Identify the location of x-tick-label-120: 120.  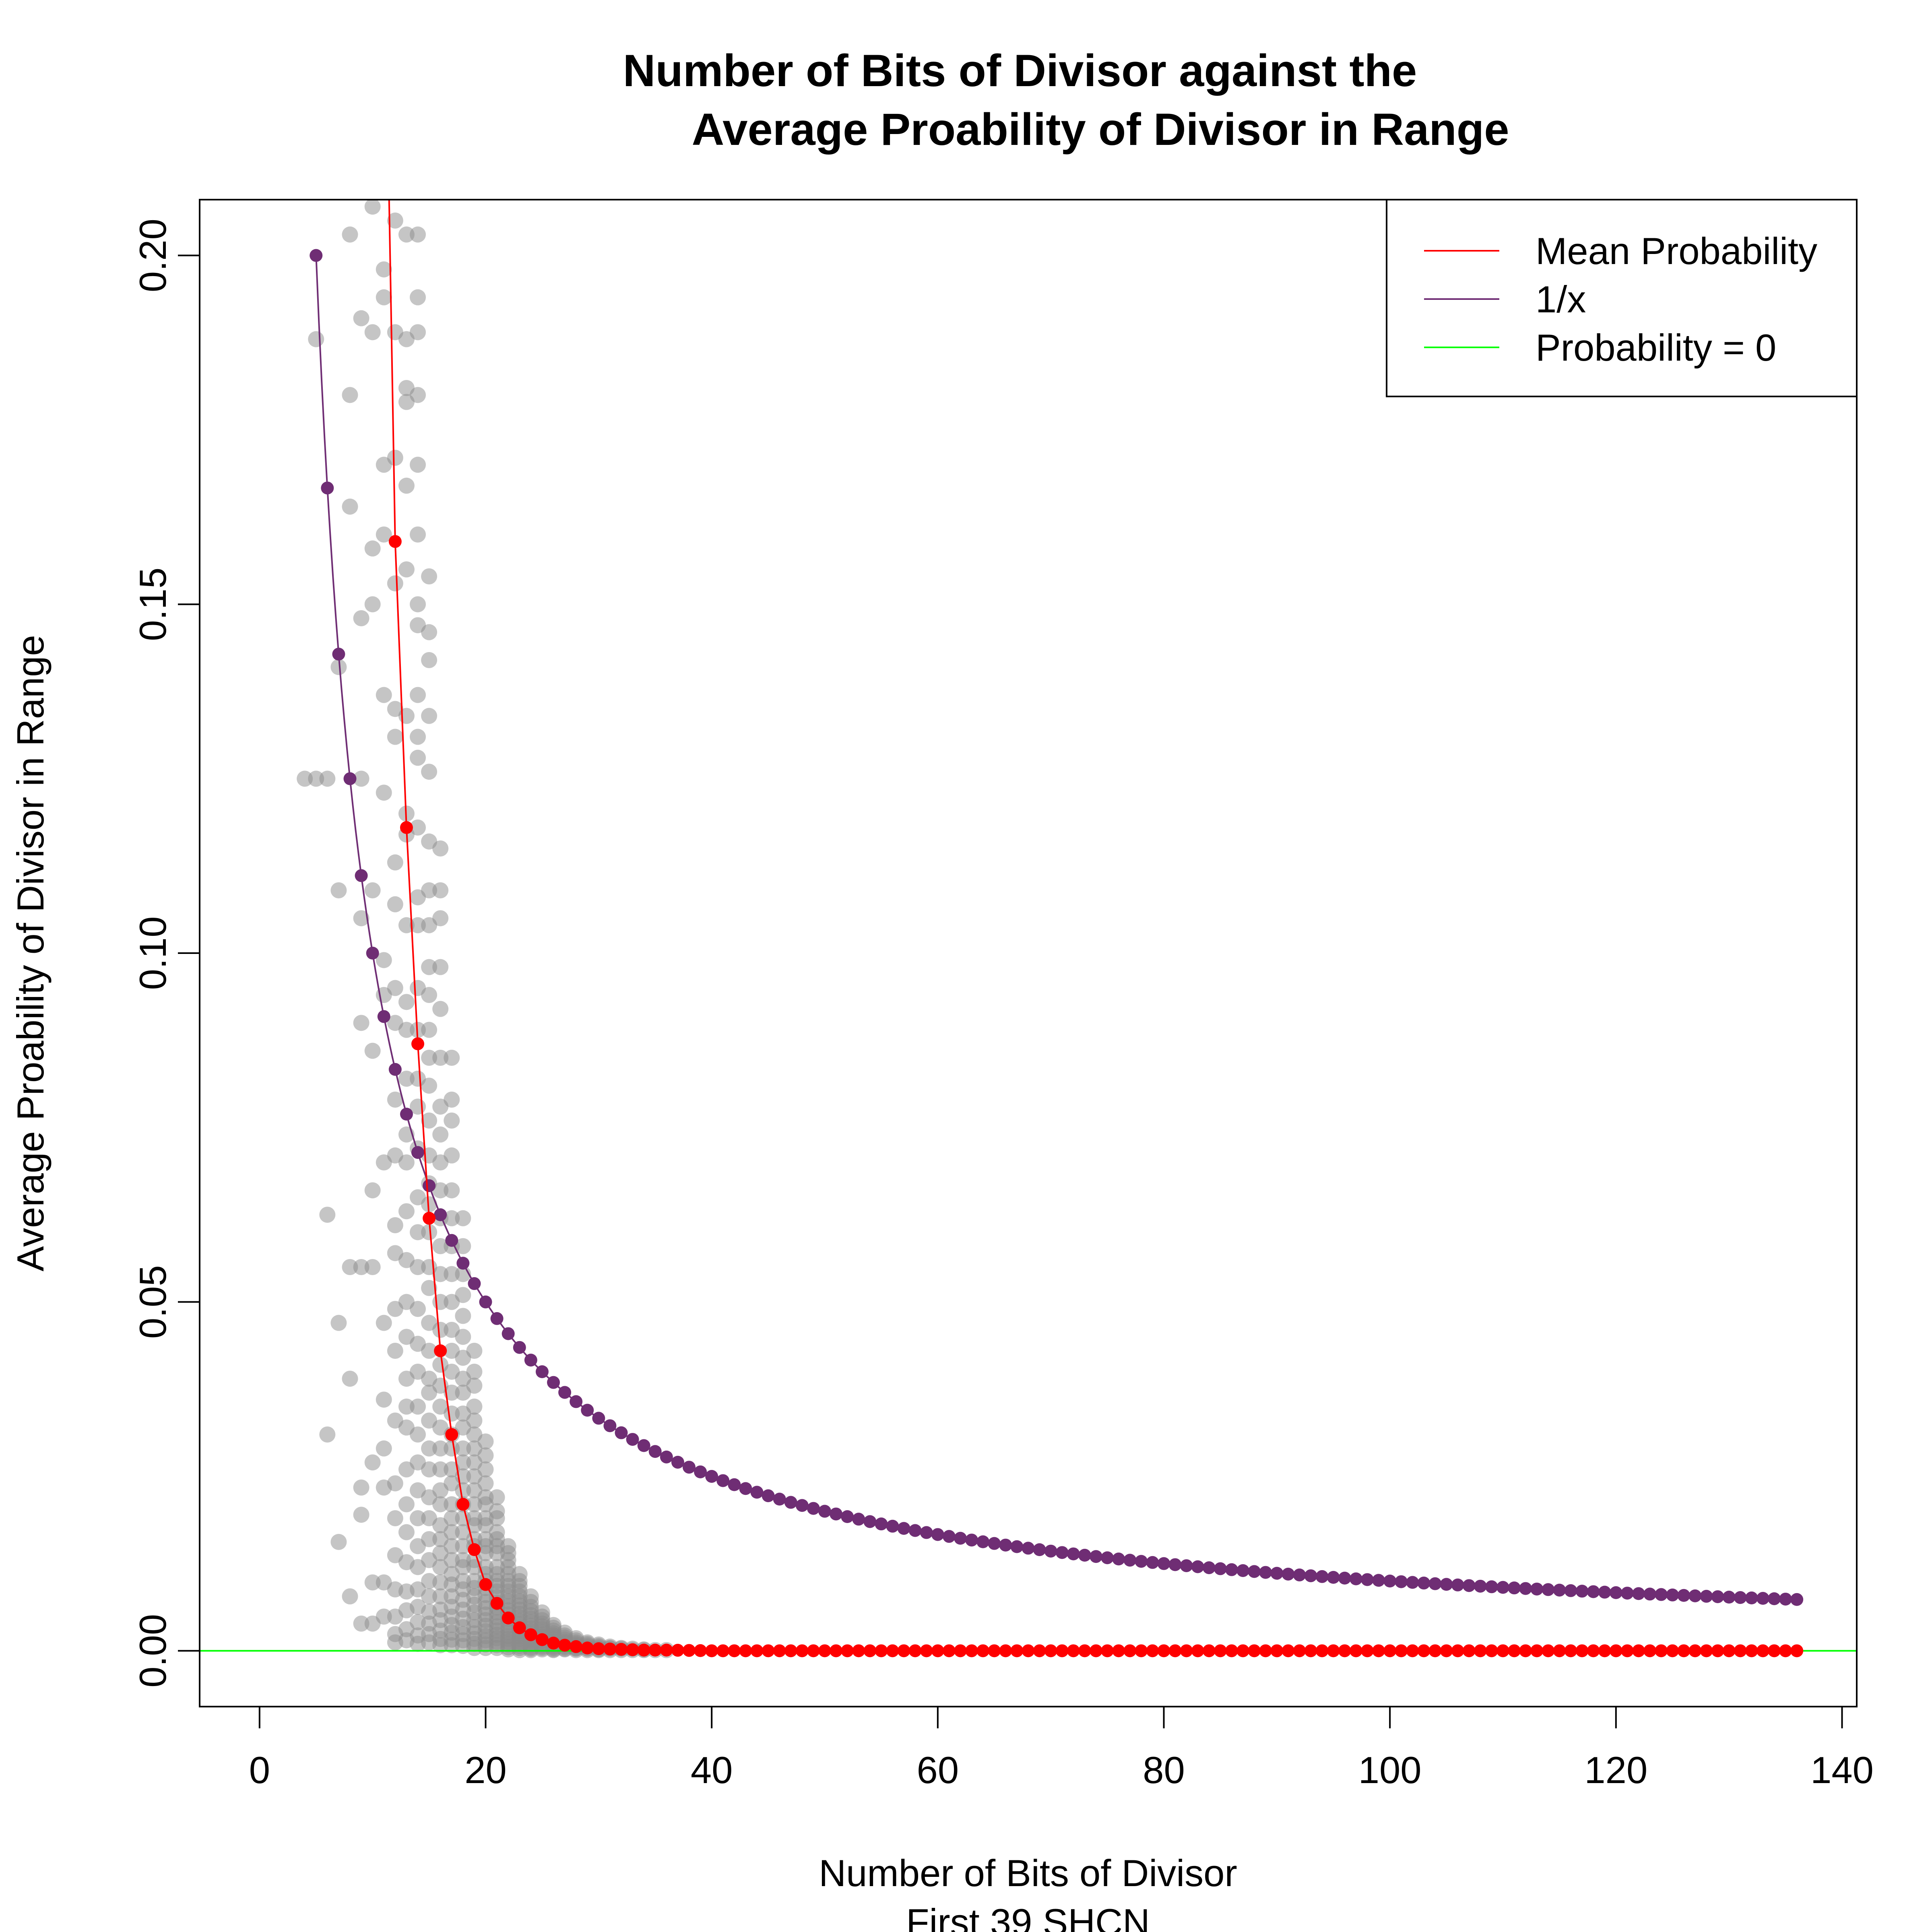
(1615, 1770).